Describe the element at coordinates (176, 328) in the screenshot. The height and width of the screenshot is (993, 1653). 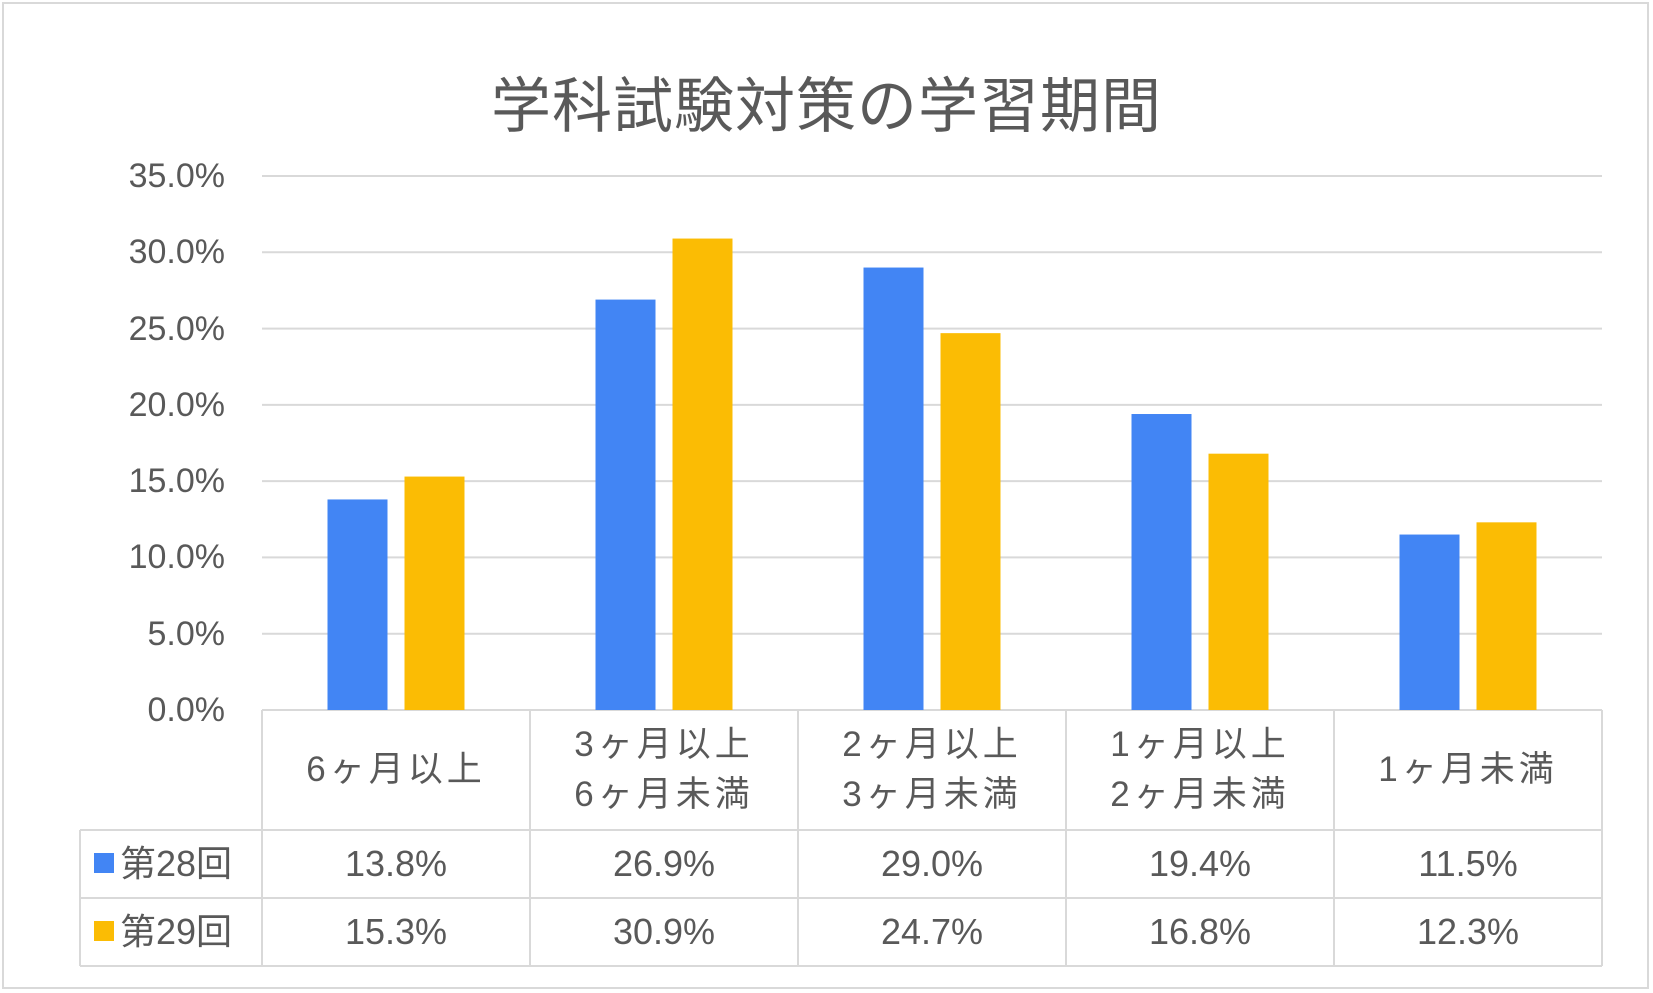
I see `y-tick-label: 25.0%` at that location.